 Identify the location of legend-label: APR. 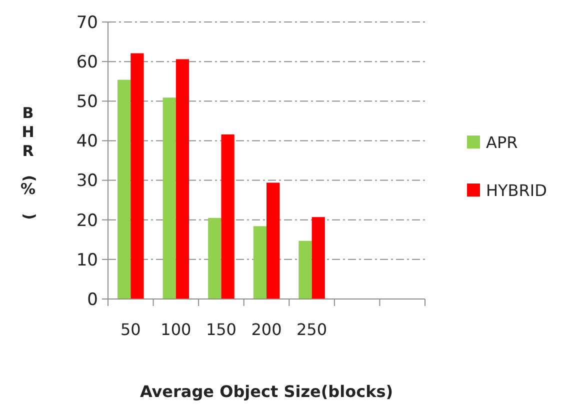
(502, 142).